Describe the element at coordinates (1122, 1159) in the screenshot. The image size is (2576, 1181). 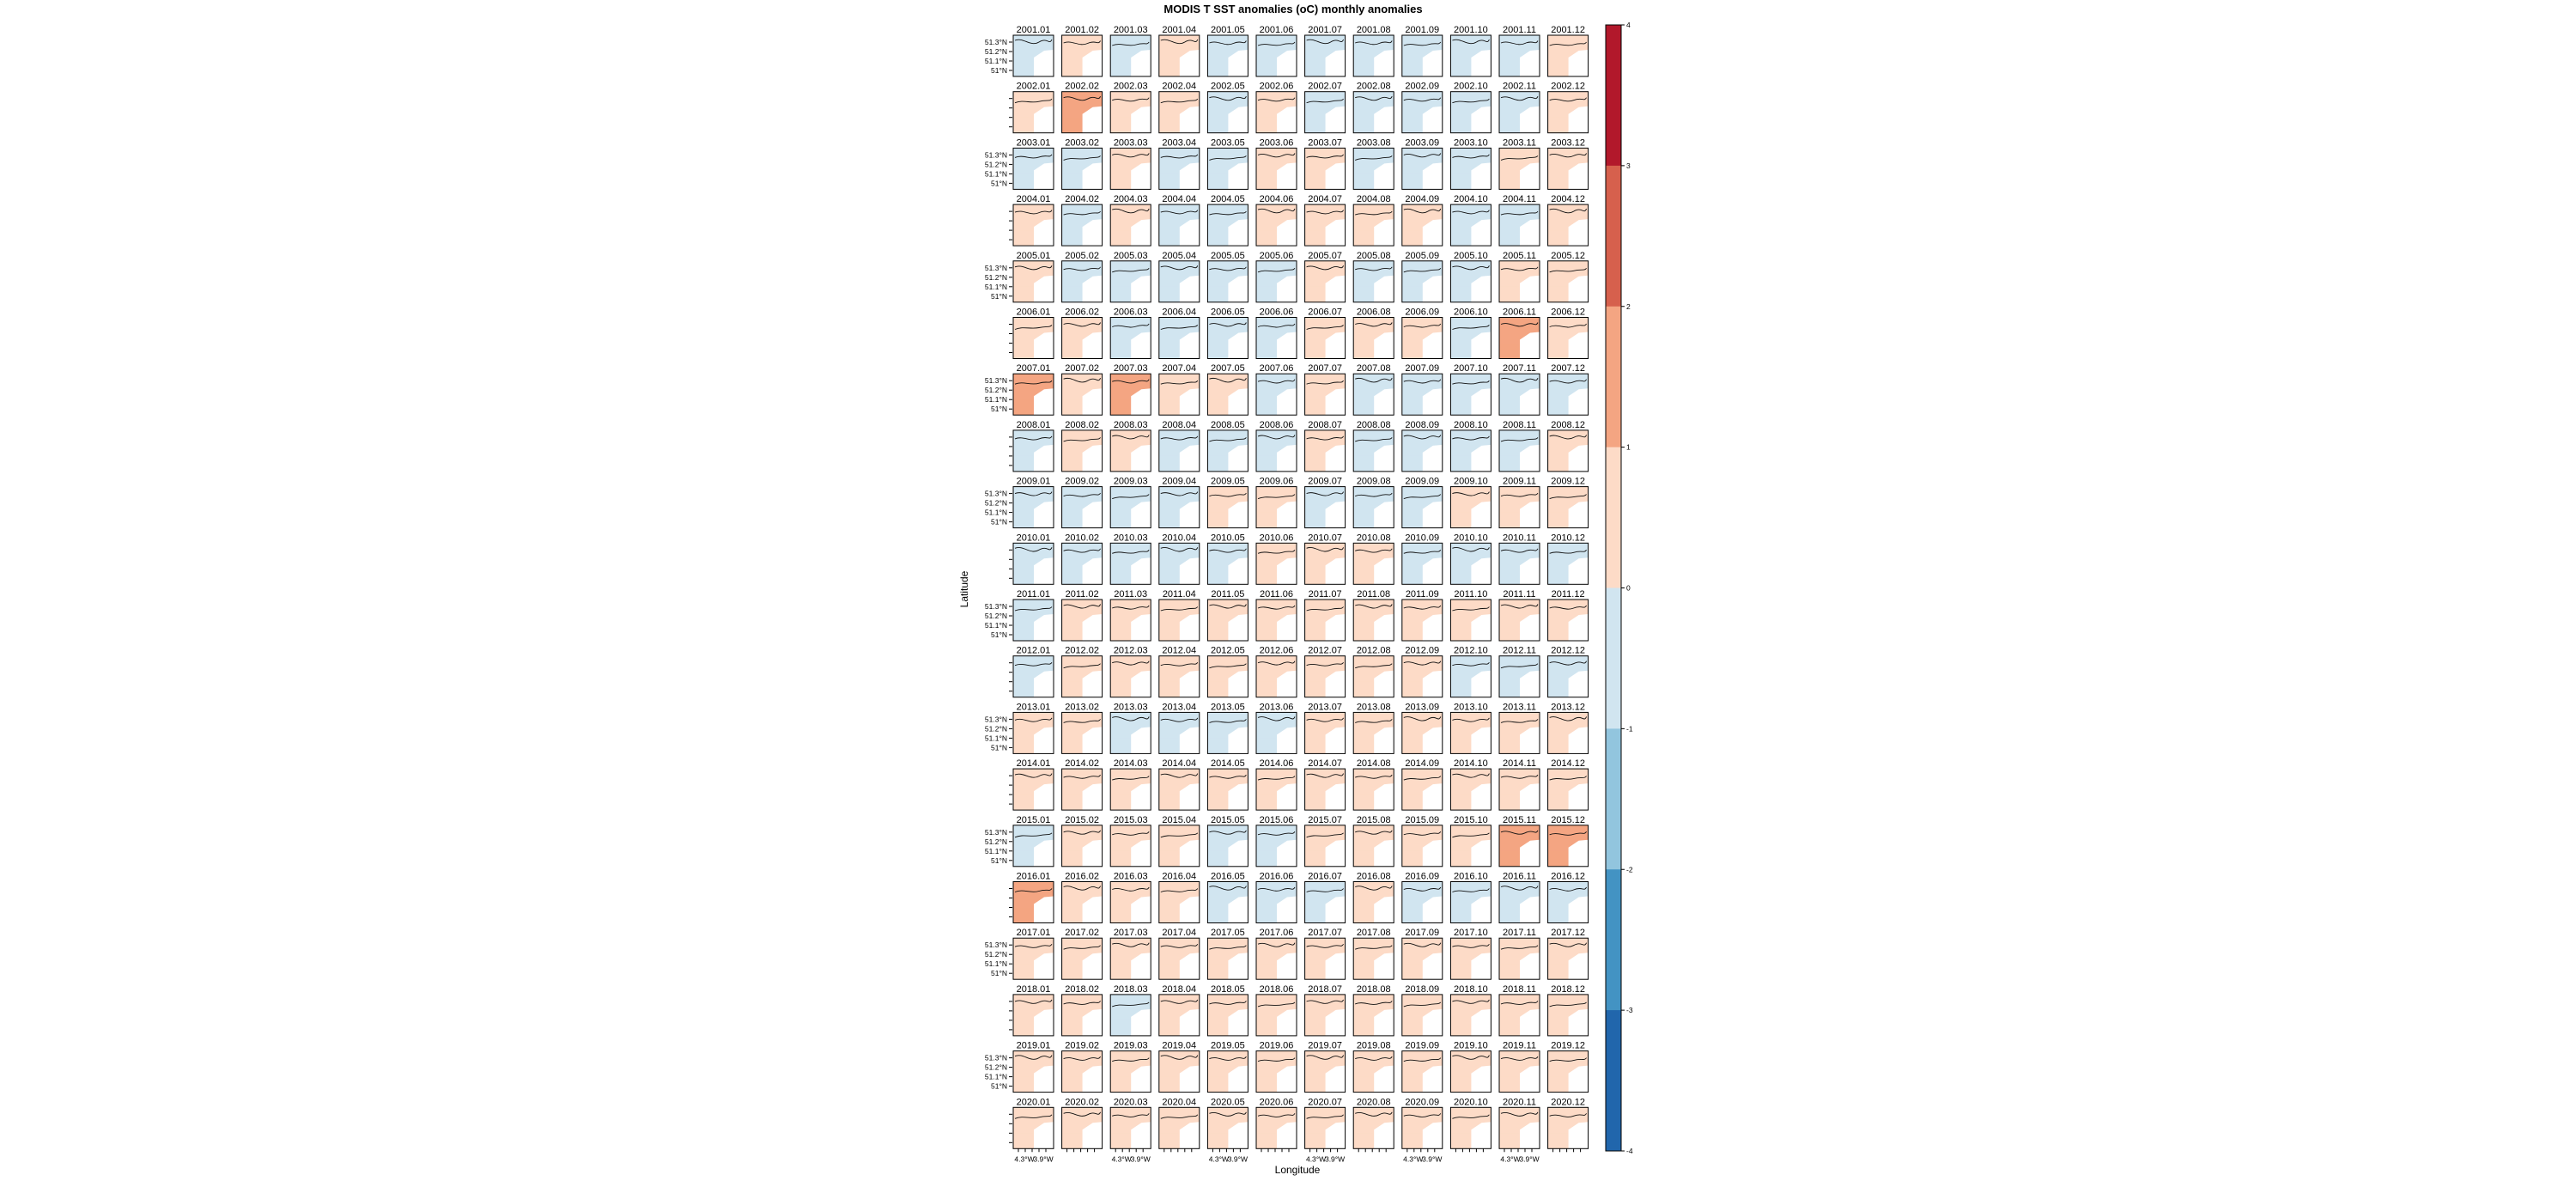
I see `lon-tick-label: 4.3°W` at that location.